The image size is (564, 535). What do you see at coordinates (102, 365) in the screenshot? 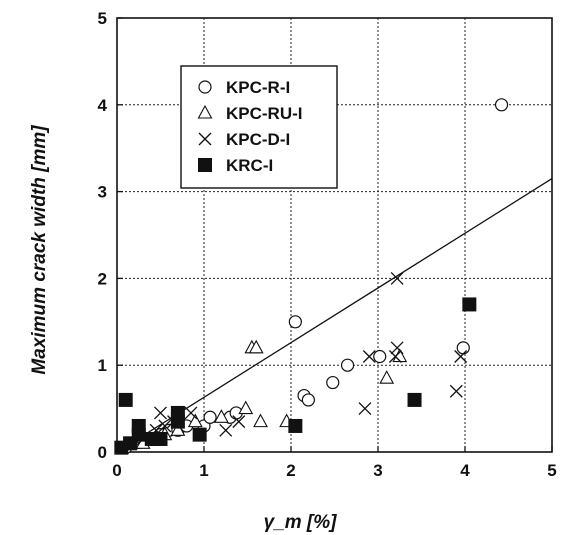
I see `y-tick-label: 1` at bounding box center [102, 365].